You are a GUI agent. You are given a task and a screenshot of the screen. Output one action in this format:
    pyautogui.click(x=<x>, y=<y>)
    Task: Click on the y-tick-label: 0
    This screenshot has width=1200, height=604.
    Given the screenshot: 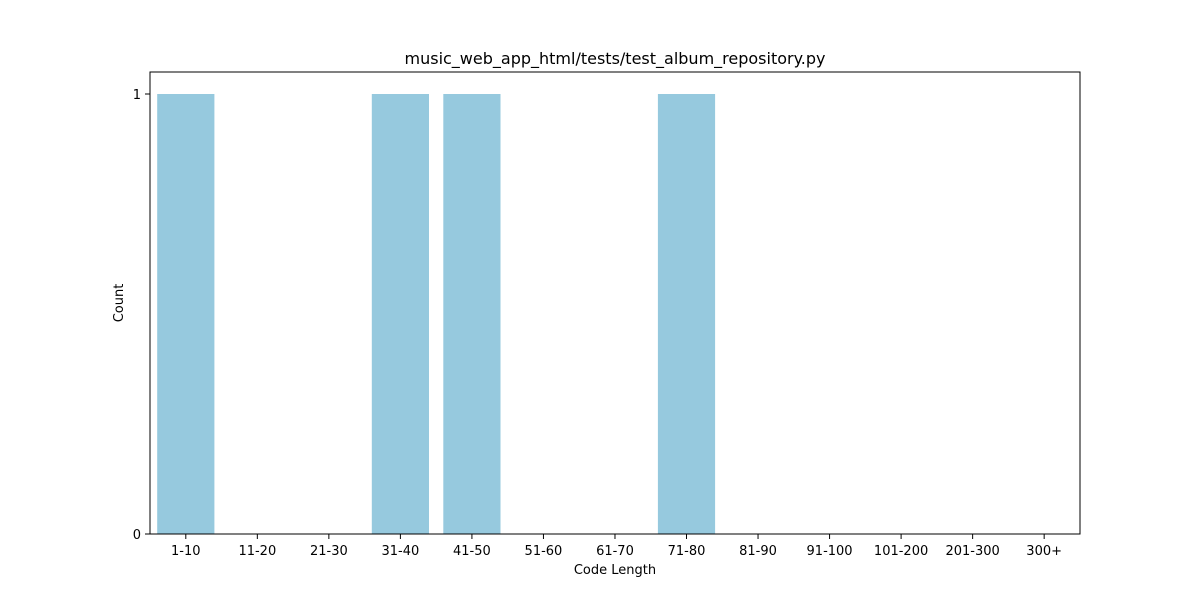 What is the action you would take?
    pyautogui.click(x=137, y=535)
    